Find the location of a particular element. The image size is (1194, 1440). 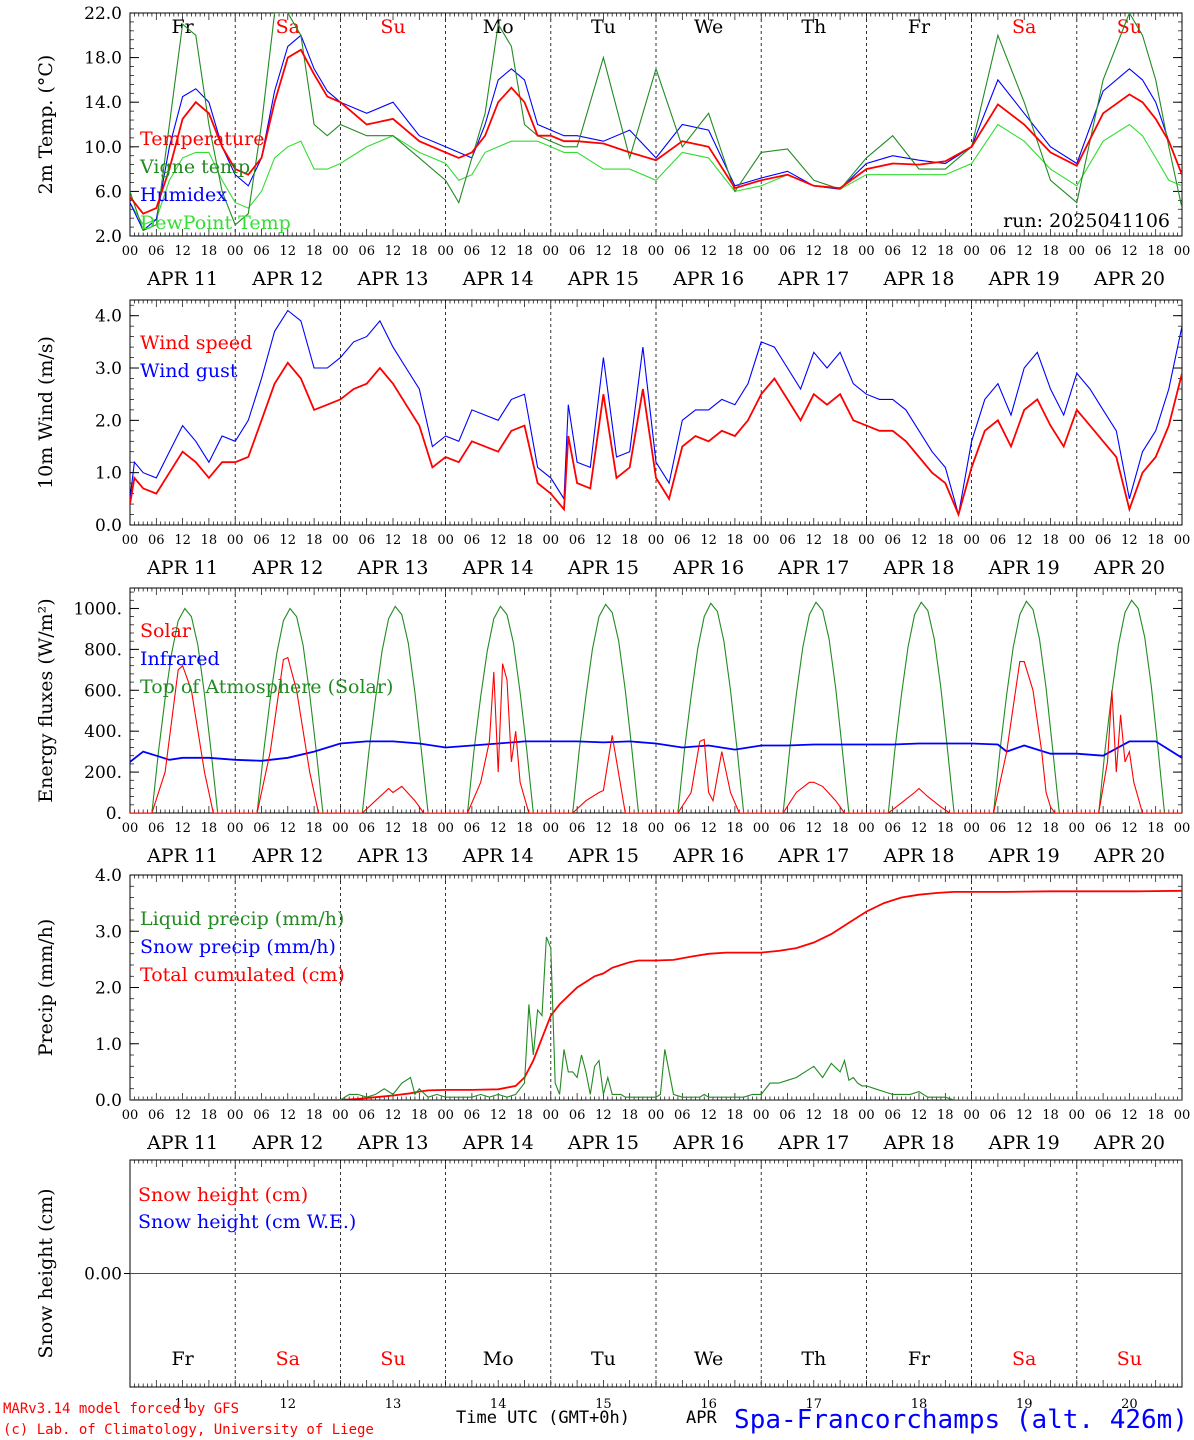

day-label: APR 15 is located at coordinates (603, 568).